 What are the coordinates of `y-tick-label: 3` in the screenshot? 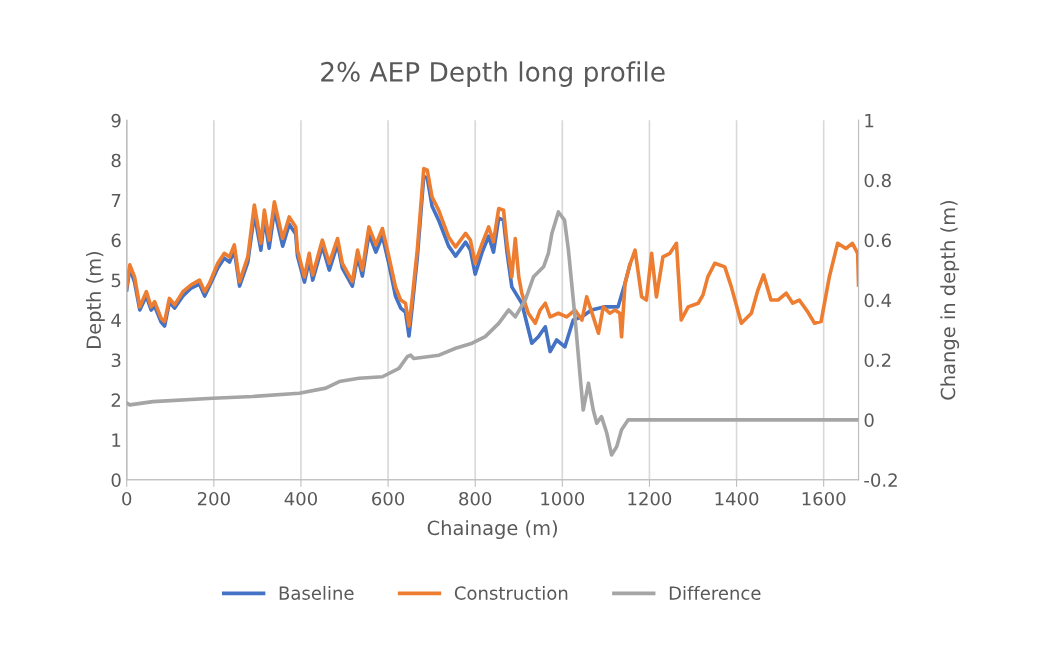 It's located at (116, 360).